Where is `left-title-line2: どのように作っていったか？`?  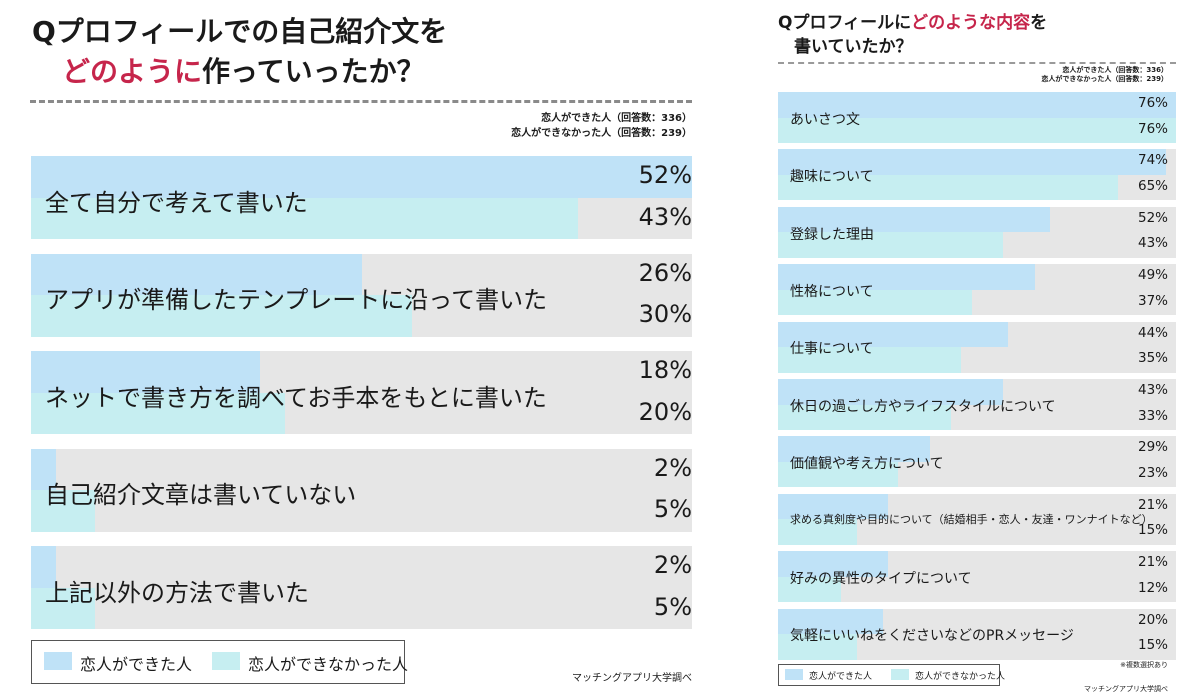 left-title-line2: どのように作っていったか？ is located at coordinates (243, 70).